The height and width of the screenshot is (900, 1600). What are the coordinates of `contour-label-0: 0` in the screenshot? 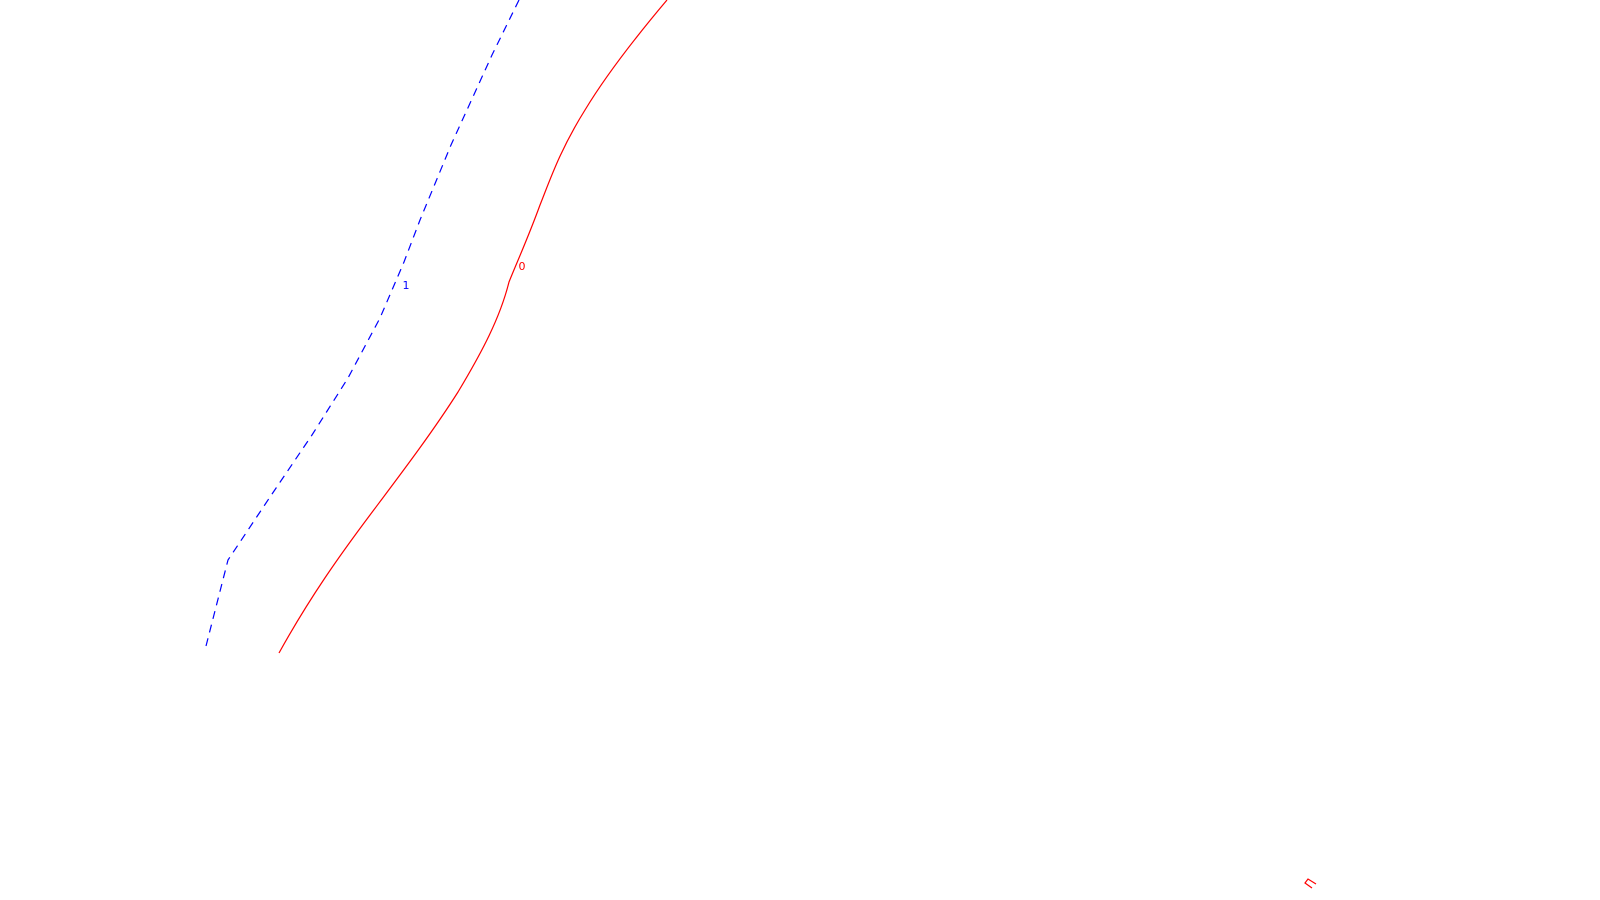 It's located at (522, 266).